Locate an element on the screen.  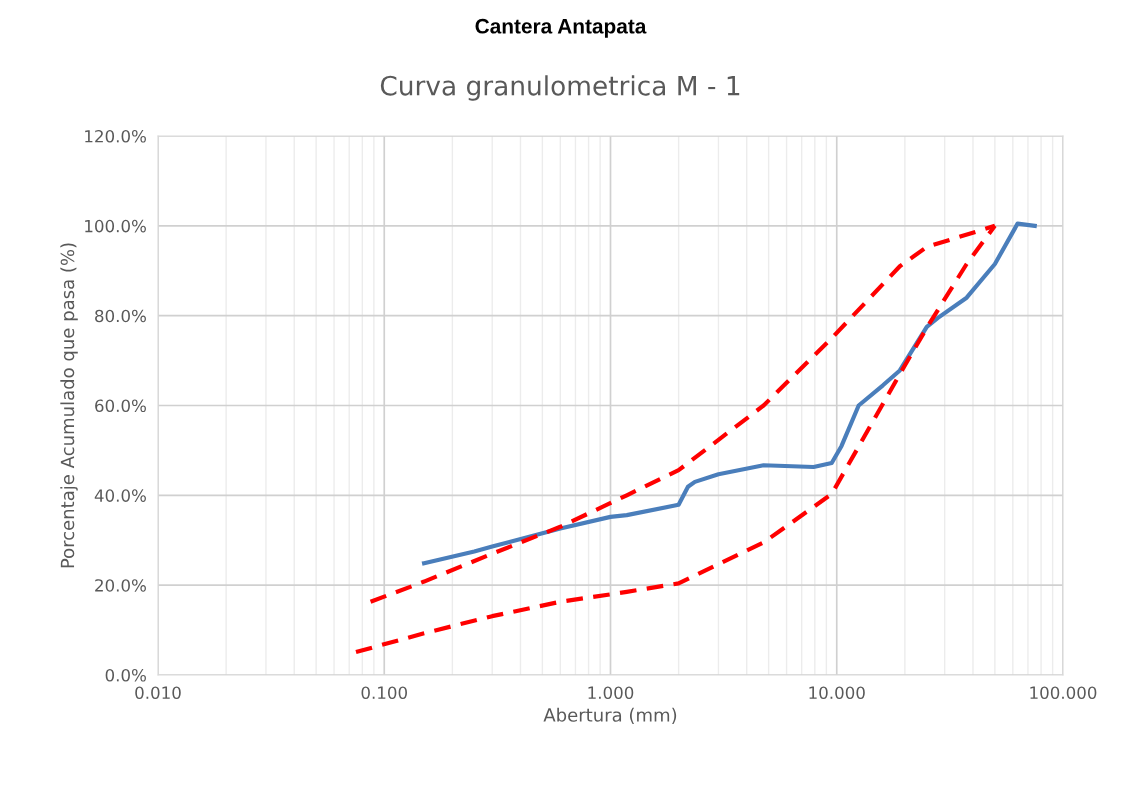
chart-subtitle: Curva granulometrica M - 1 is located at coordinates (560, 88).